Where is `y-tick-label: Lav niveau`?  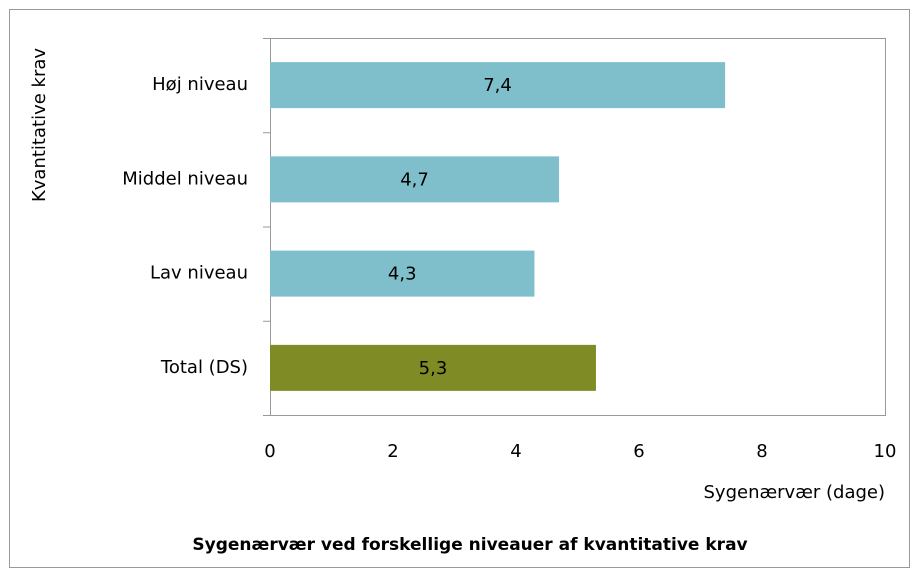 y-tick-label: Lav niveau is located at coordinates (199, 273).